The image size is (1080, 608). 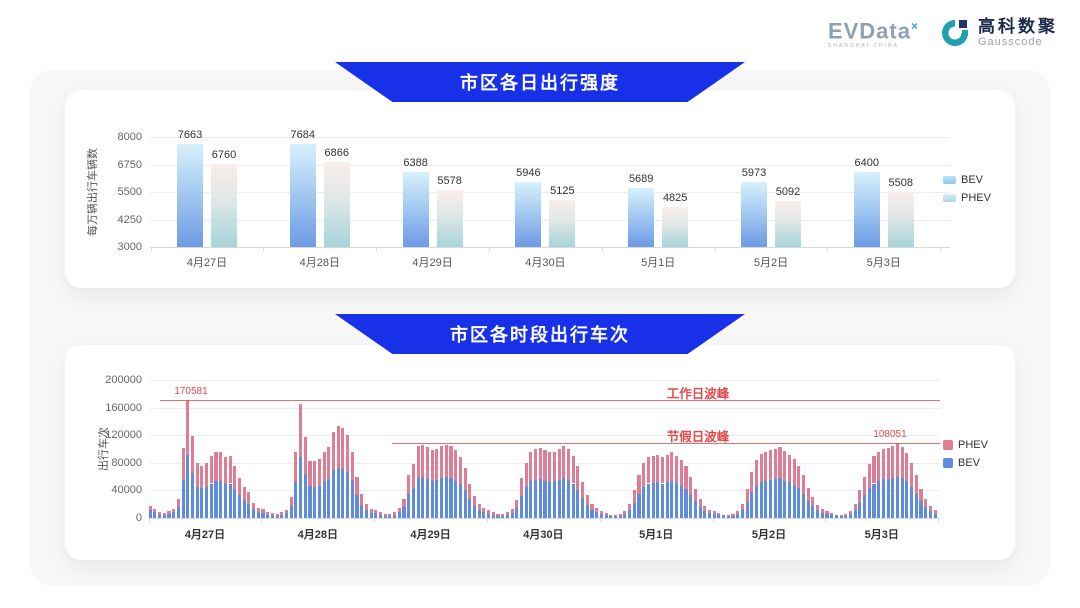 I want to click on header-logos: EVData× SHANGHAI CHINA 高科数聚 Gausscode, so click(x=943, y=32).